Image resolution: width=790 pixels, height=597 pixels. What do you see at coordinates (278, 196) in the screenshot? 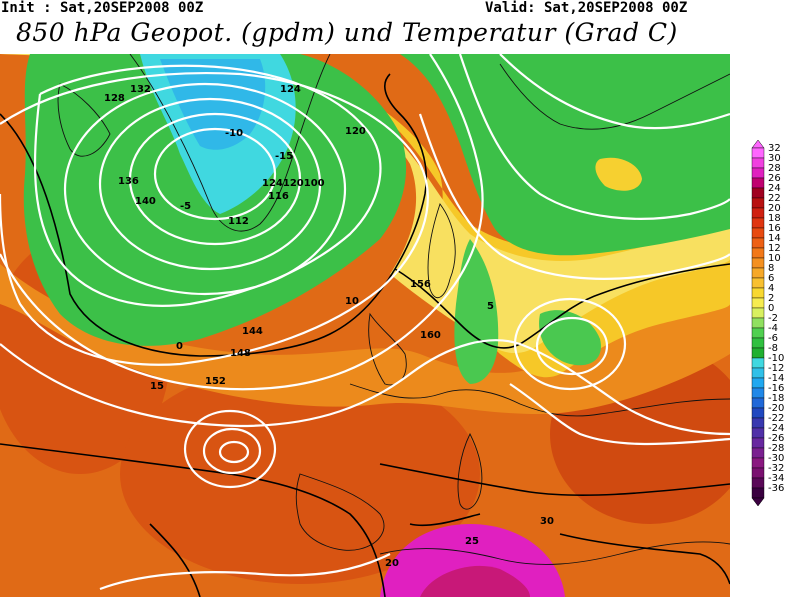
I see `geo-label: 116` at bounding box center [278, 196].